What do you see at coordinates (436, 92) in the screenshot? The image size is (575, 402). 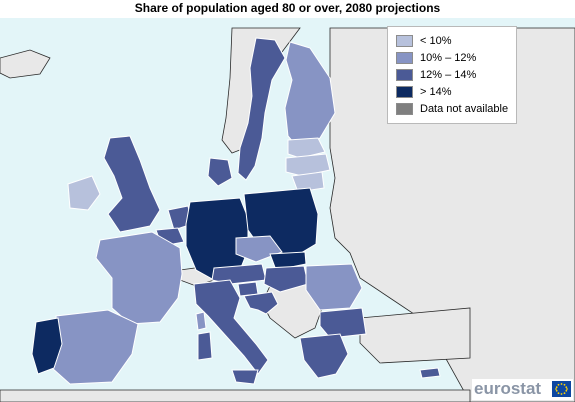 I see `legend-label: > 14%` at bounding box center [436, 92].